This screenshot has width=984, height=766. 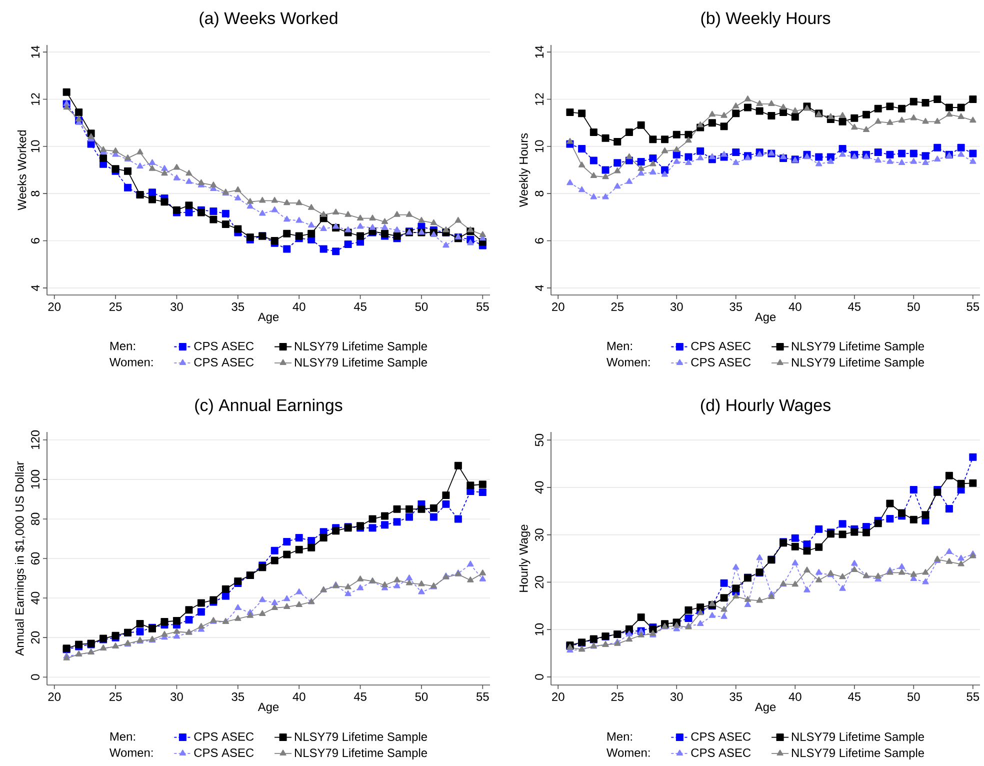 I want to click on y-tick-label: 60, so click(x=35, y=558).